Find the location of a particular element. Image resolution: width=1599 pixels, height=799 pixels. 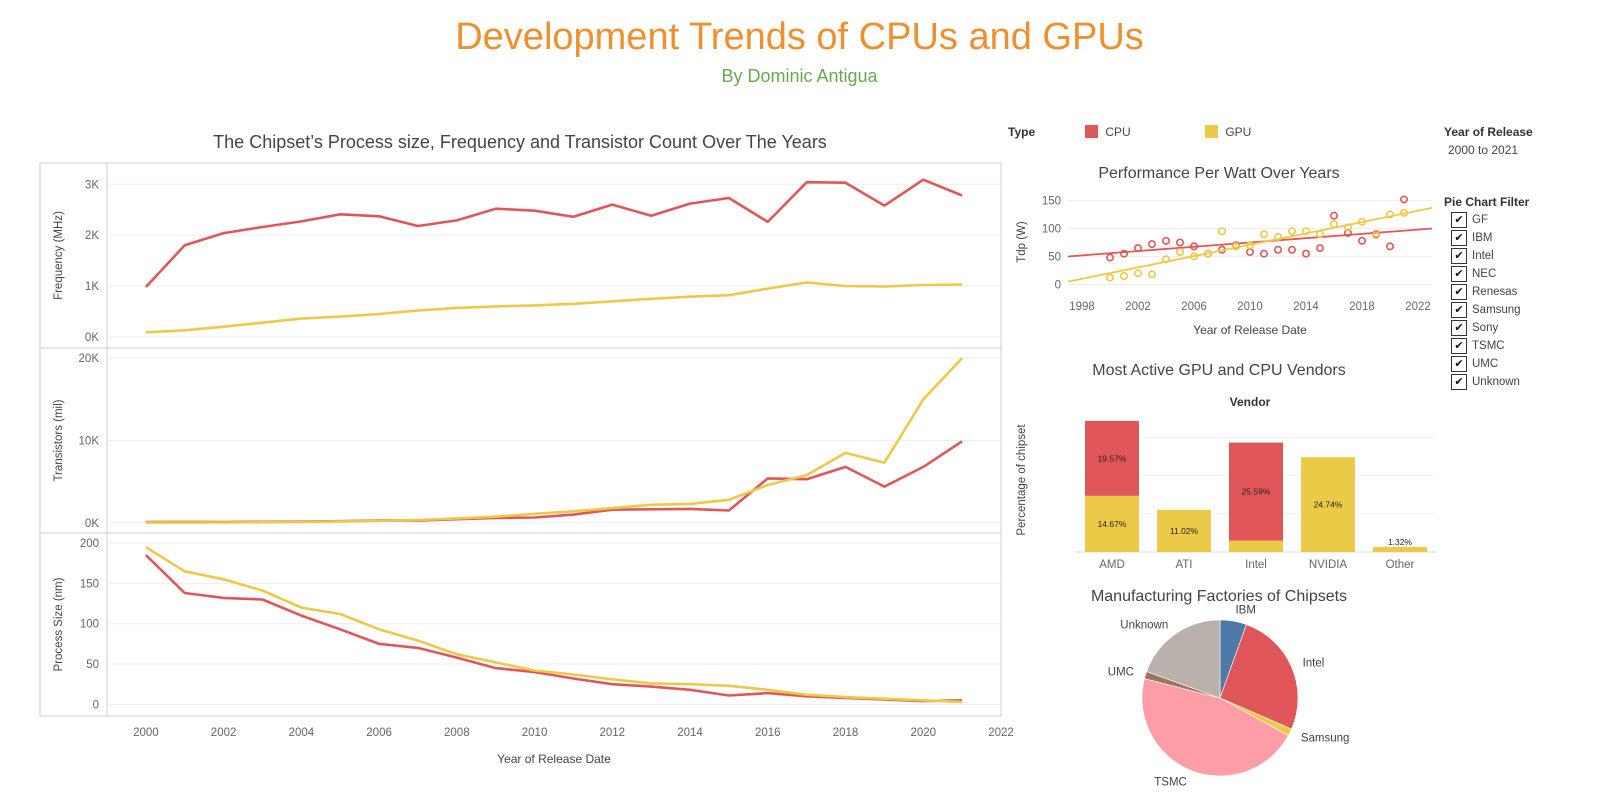

bar-chart-title: Most Active GPU and CPU Vendors is located at coordinates (1218, 370).